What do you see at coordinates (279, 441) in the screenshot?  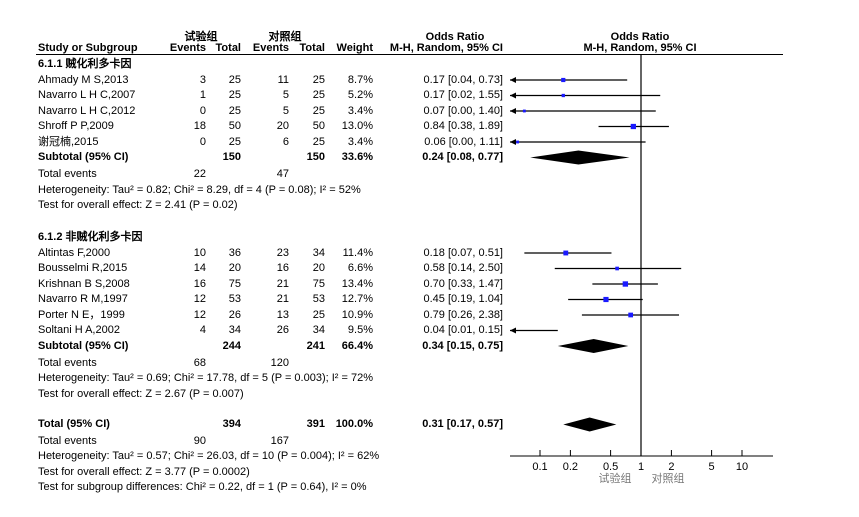 I see `total-events-2: 167` at bounding box center [279, 441].